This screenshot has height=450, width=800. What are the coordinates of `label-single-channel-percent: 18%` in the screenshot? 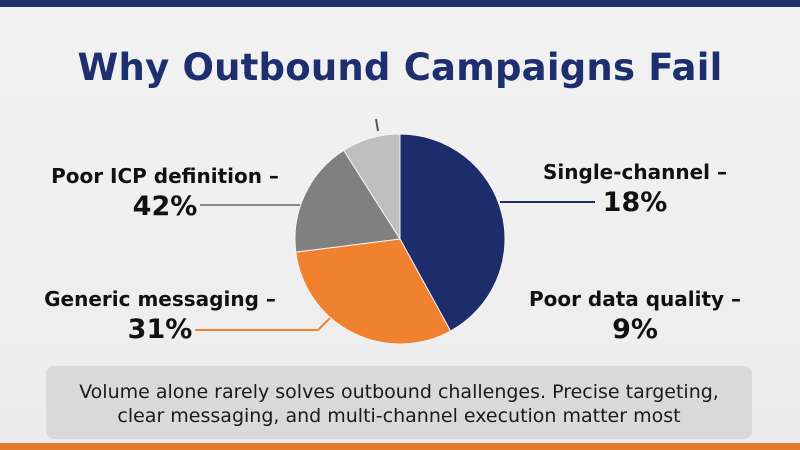 It's located at (635, 202).